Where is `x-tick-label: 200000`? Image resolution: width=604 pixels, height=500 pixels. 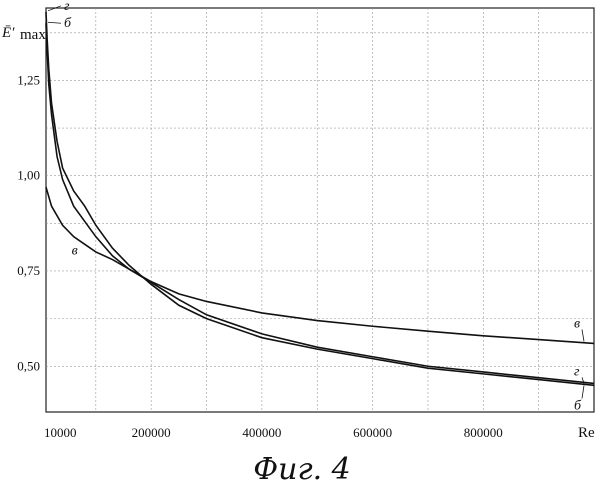
x-tick-label: 200000 is located at coordinates (151, 432).